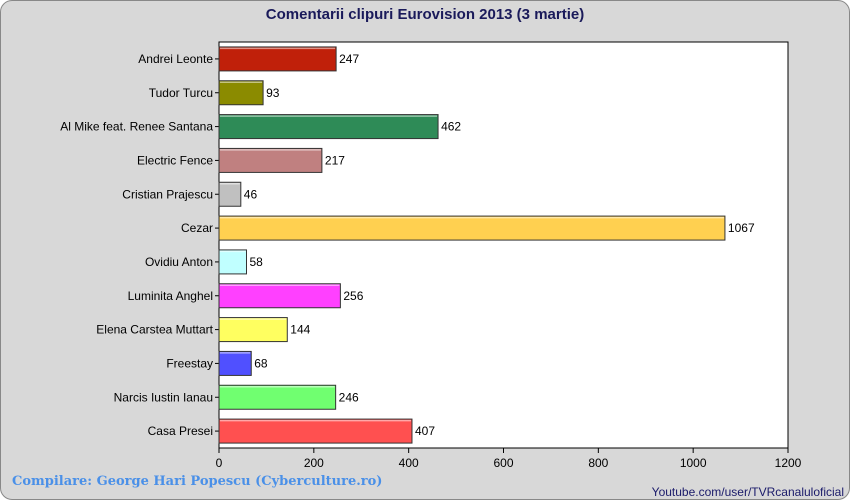  I want to click on category-label: Al Mike feat. Renee Santana, so click(136, 127).